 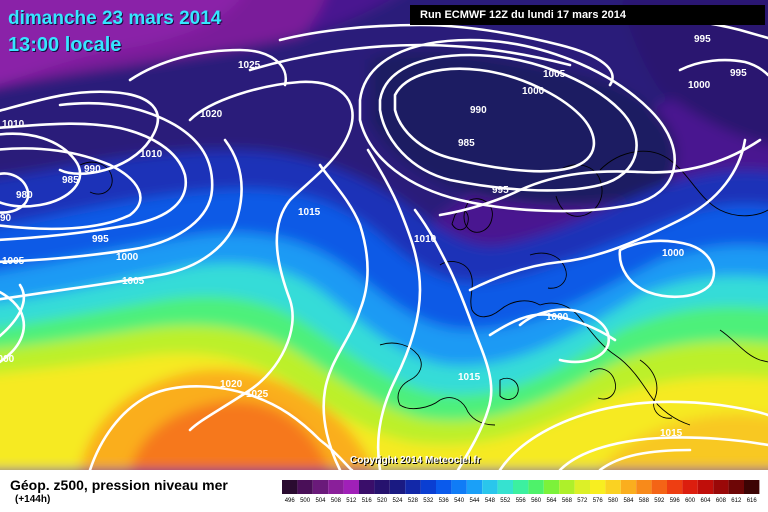 I want to click on scale-label: 504, so click(x=320, y=501).